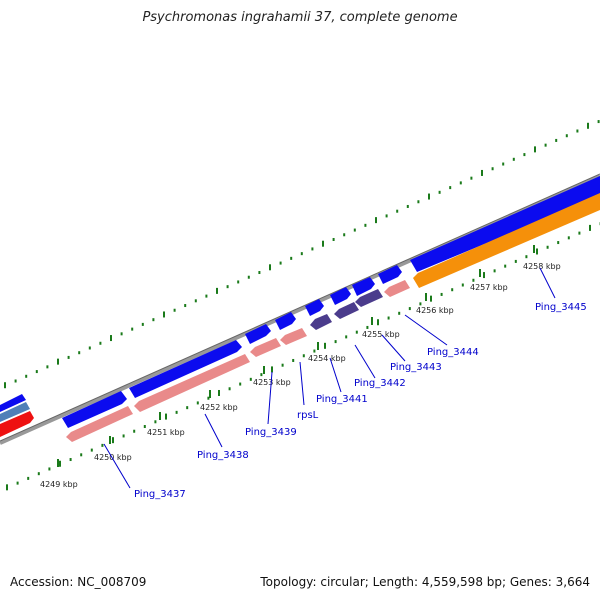 The height and width of the screenshot is (600, 600). Describe the element at coordinates (223, 455) in the screenshot. I see `gene-label: Ping_3438` at that location.